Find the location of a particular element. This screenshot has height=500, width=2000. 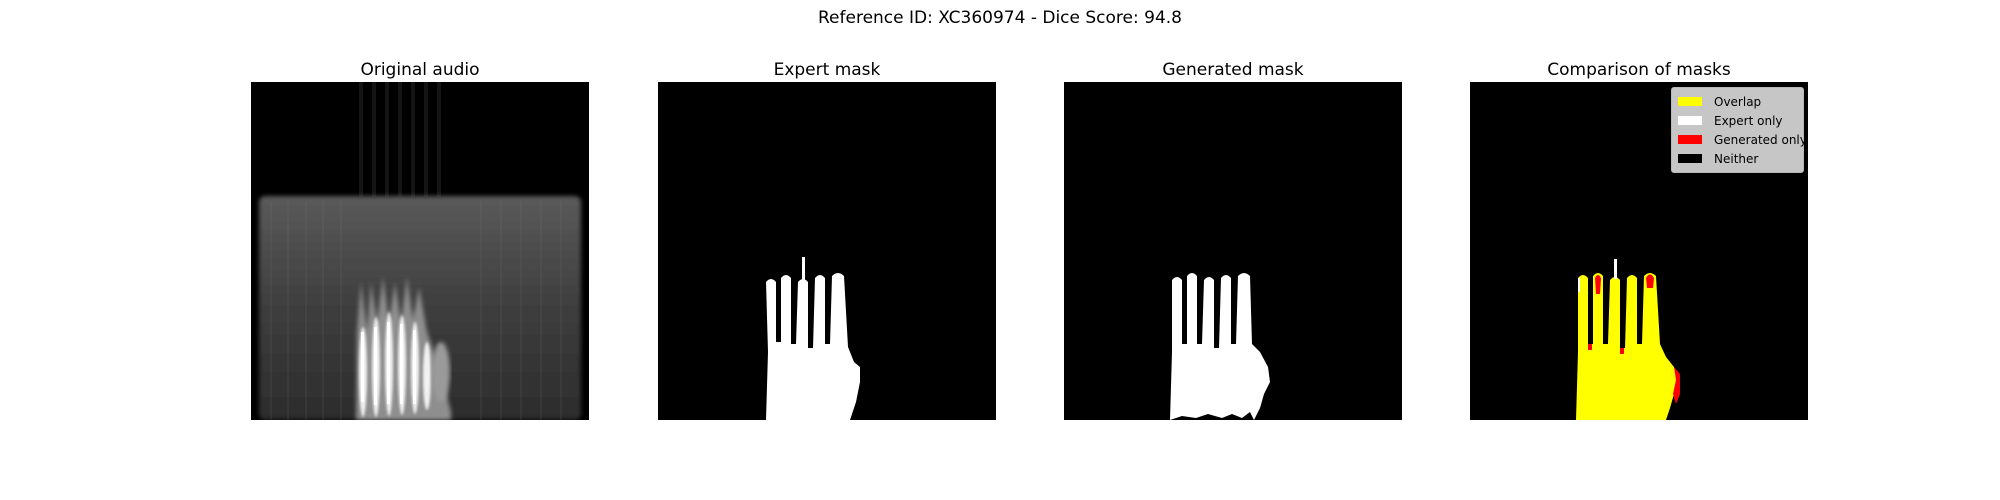

panel-expert-mask: Expert mask is located at coordinates (827, 239).